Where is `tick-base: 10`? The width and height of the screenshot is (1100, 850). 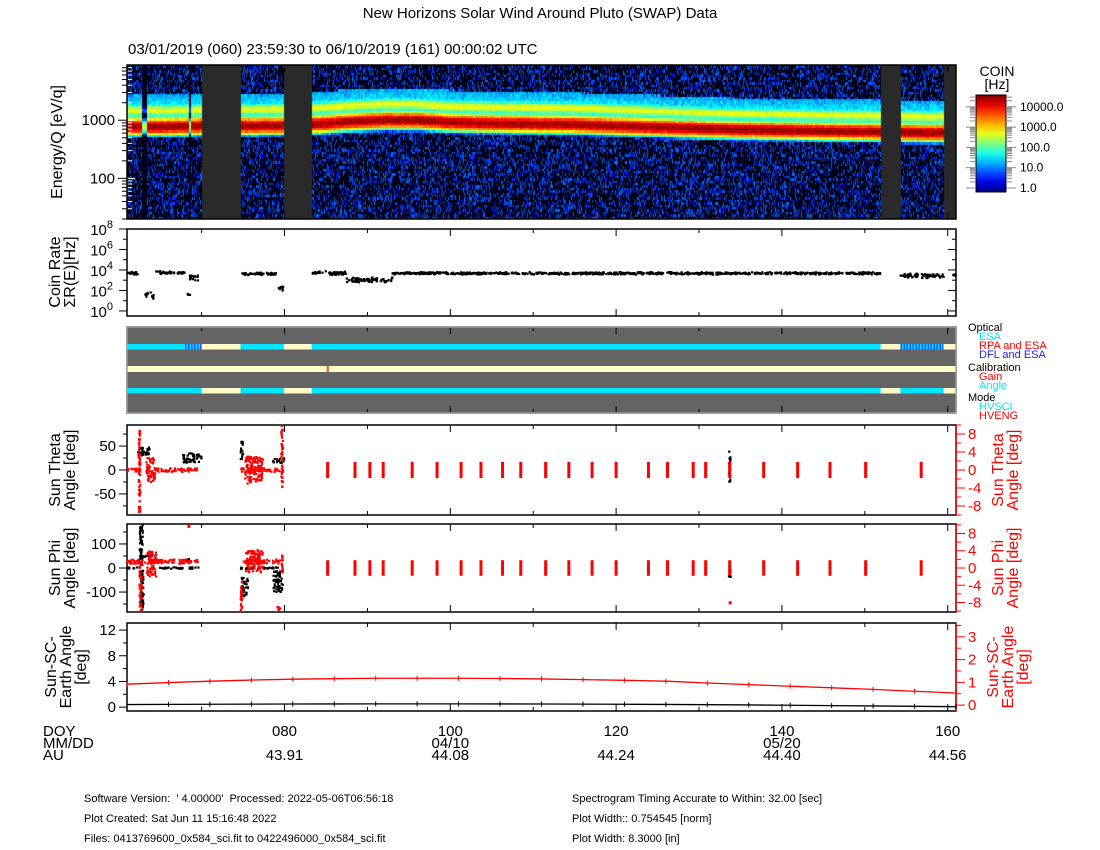 tick-base: 10 is located at coordinates (98, 230).